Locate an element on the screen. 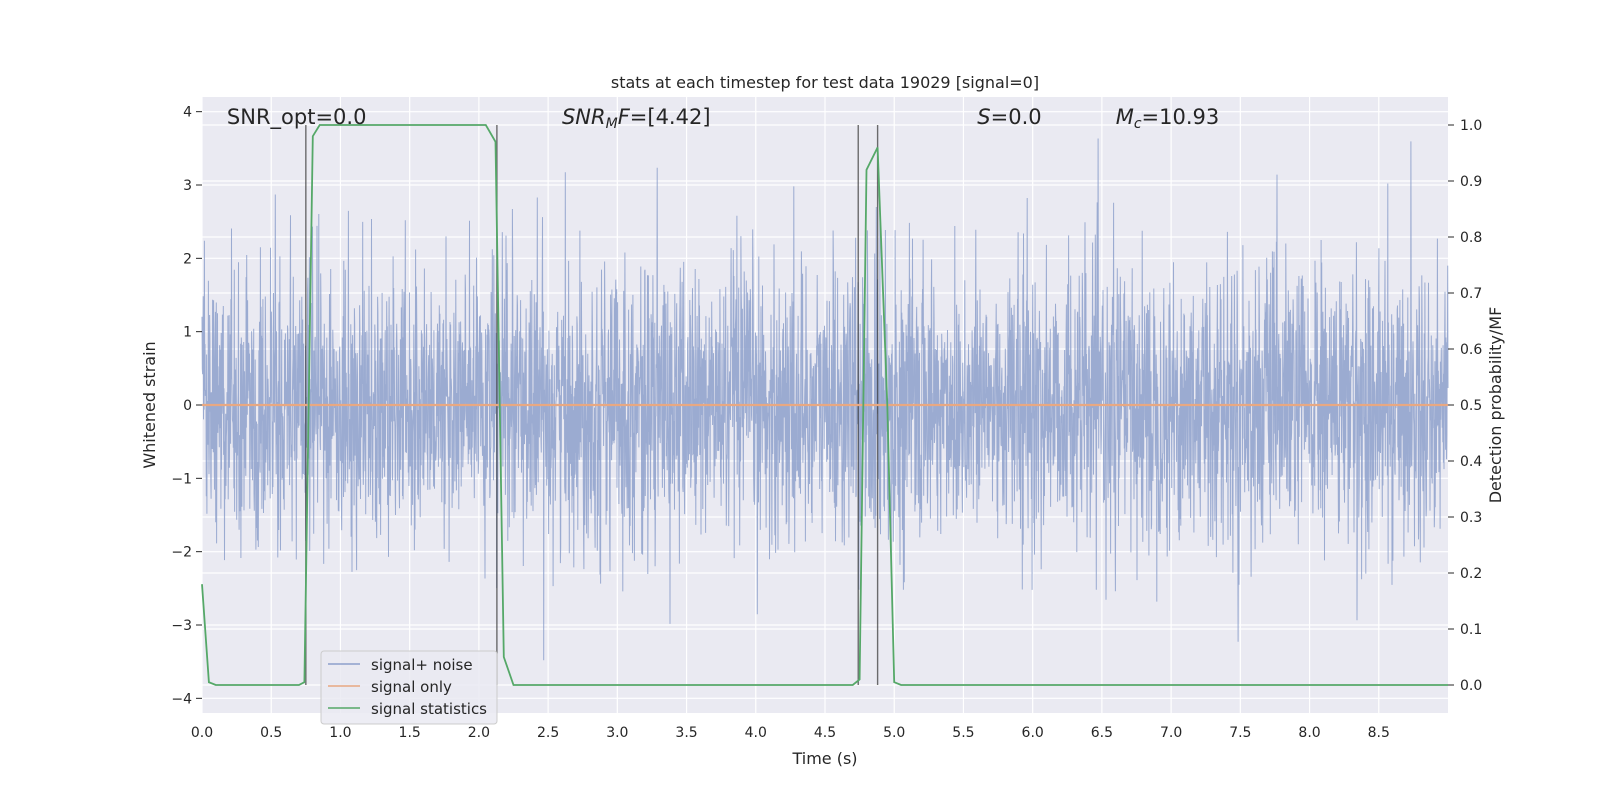 This screenshot has width=1600, height=800. y-tick-label-right: 0.2 is located at coordinates (1471, 574).